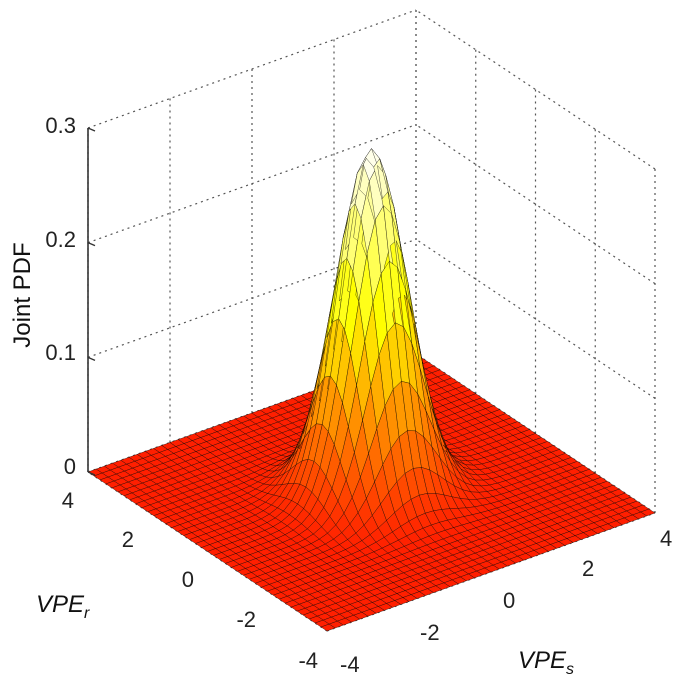 This screenshot has width=681, height=685. What do you see at coordinates (570, 669) in the screenshot?
I see `x-axis-label-sub: s` at bounding box center [570, 669].